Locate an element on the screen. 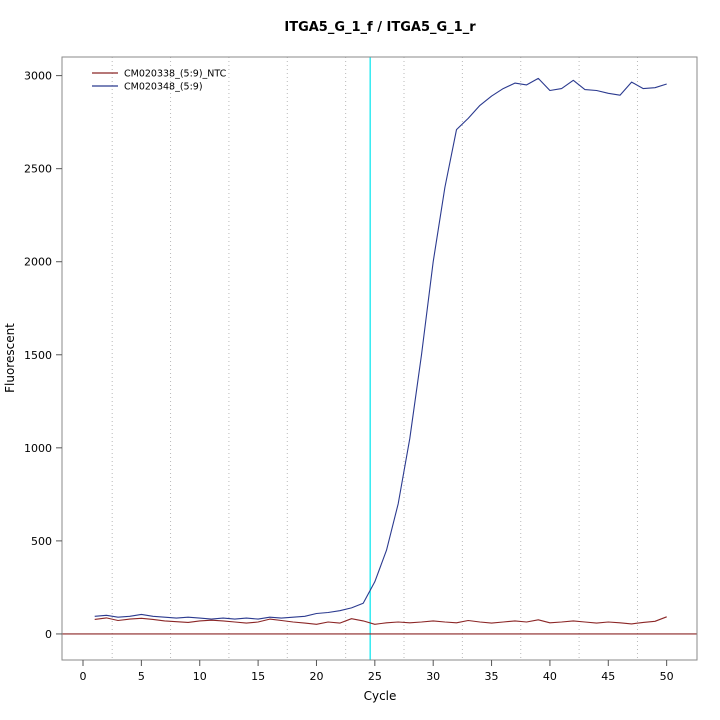 This screenshot has width=720, height=720. x-tick-label: 35 is located at coordinates (492, 676).